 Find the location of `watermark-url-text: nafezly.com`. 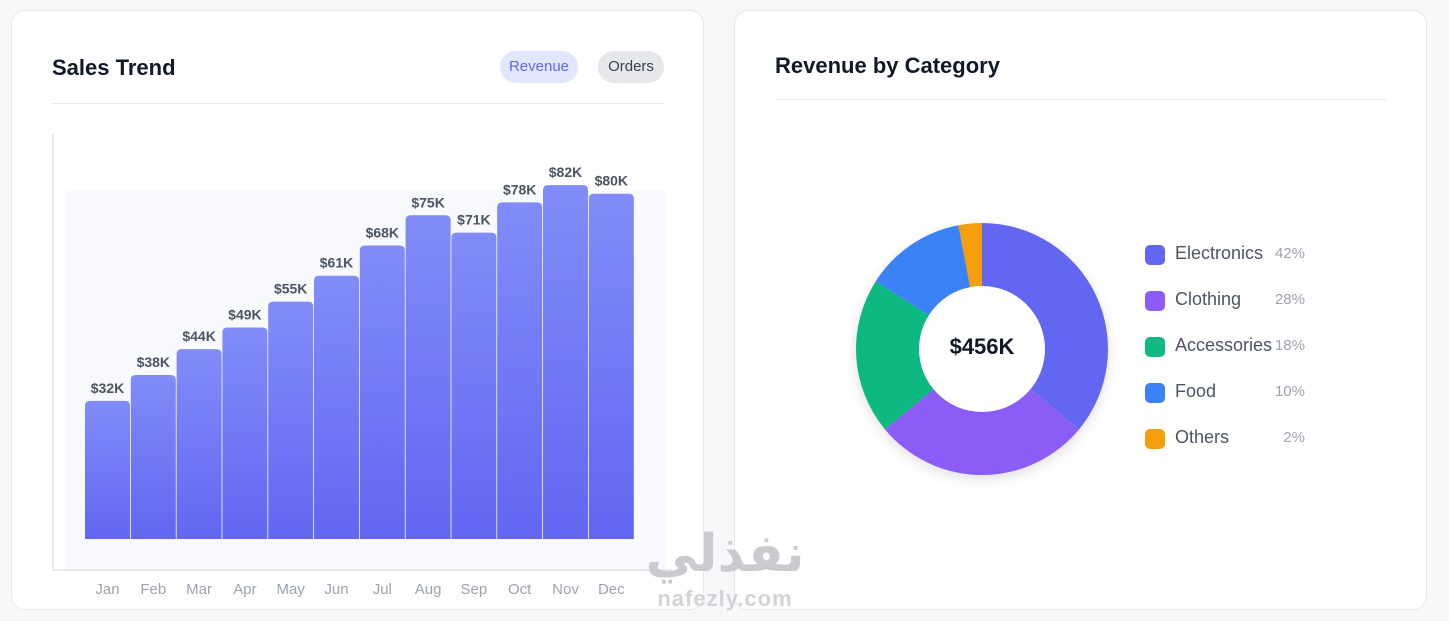

watermark-url-text: nafezly.com is located at coordinates (725, 598).